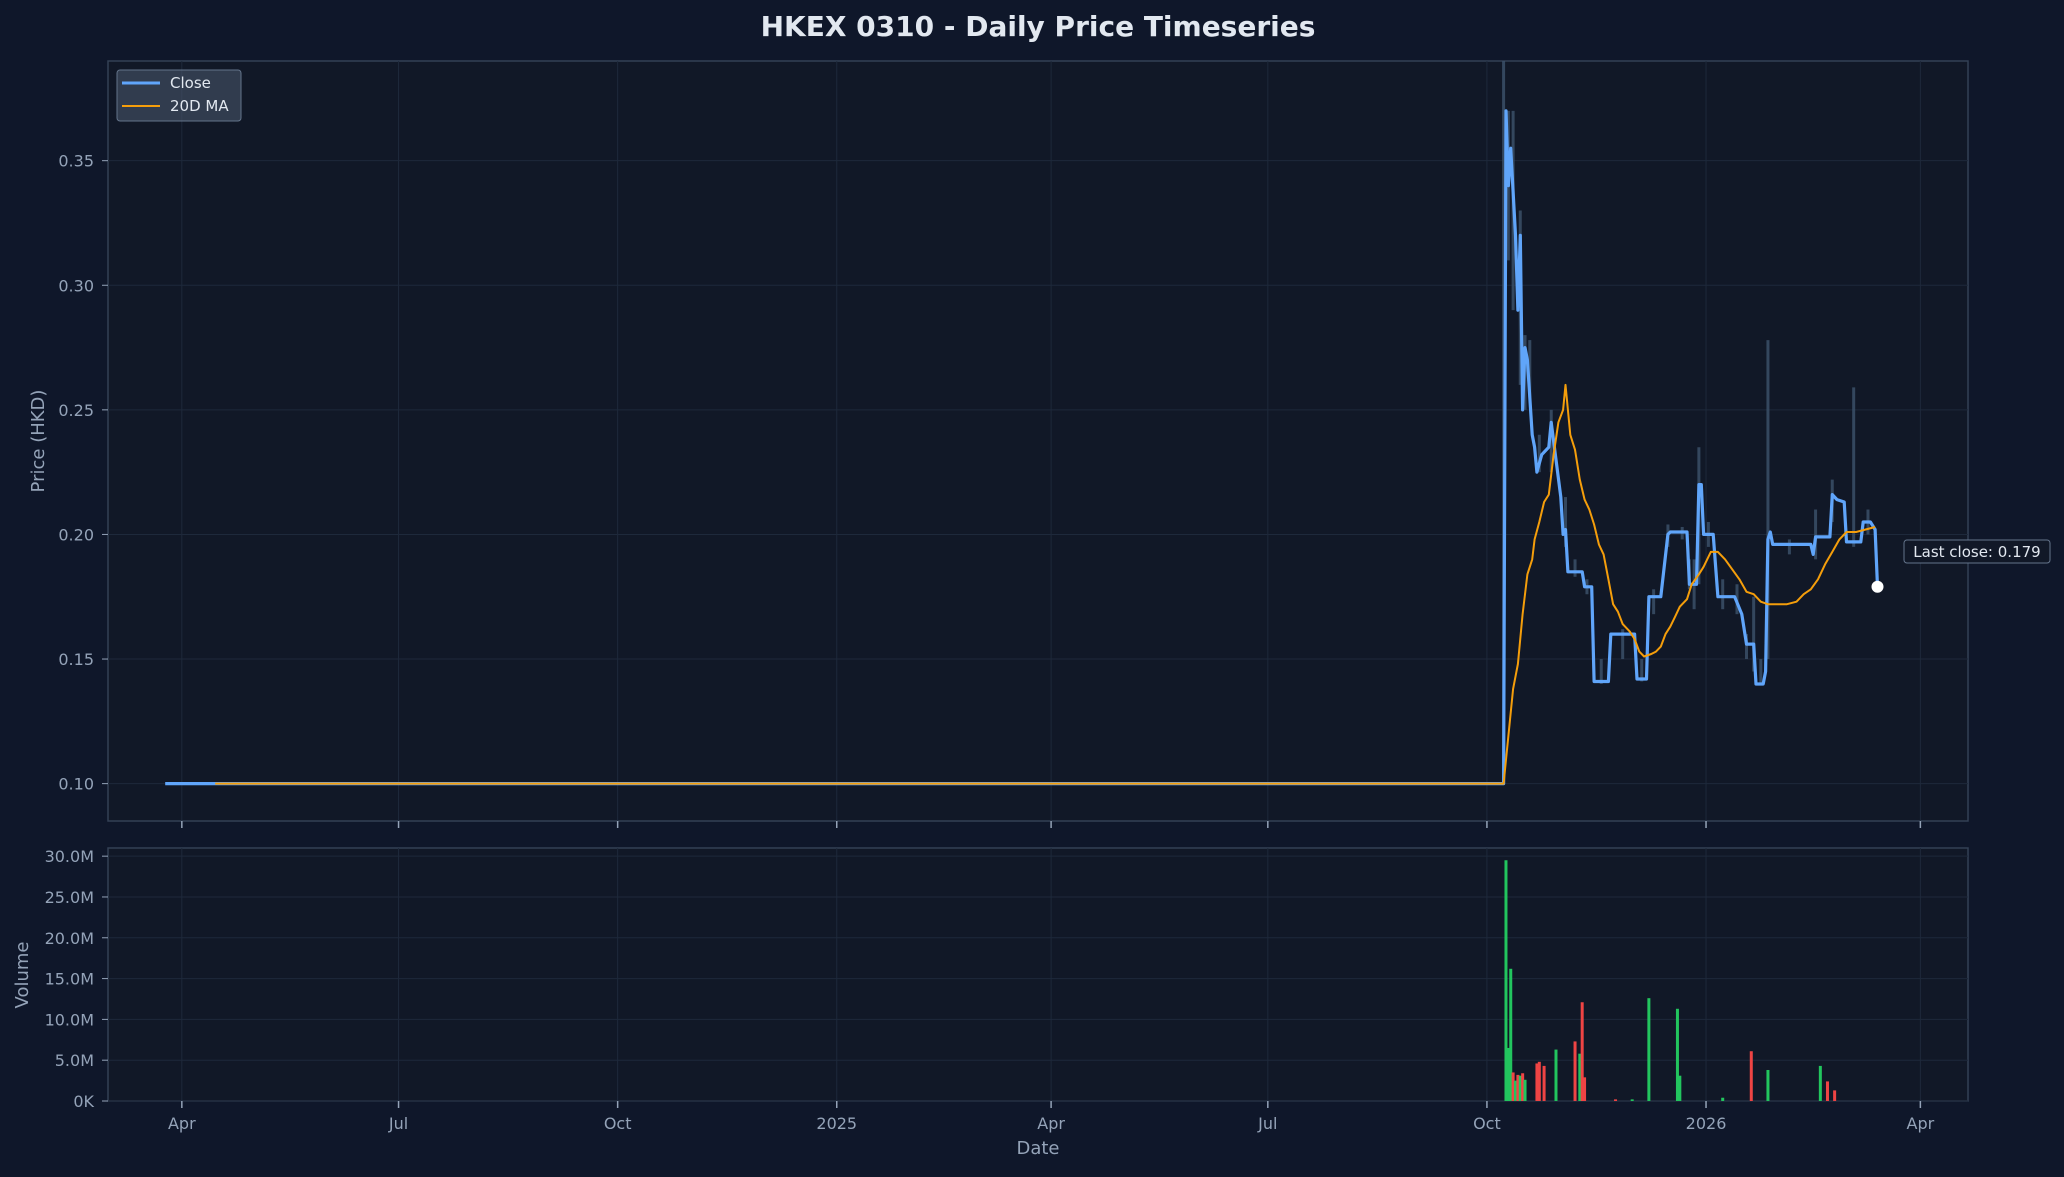 The height and width of the screenshot is (1177, 2064). I want to click on x-axis-label: Date, so click(1037, 1148).